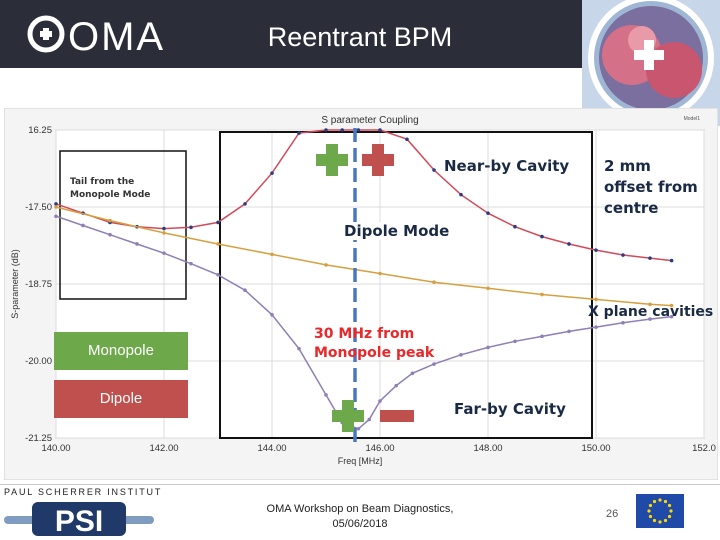  What do you see at coordinates (360, 461) in the screenshot?
I see `x-axis-label: Freq [MHz]` at bounding box center [360, 461].